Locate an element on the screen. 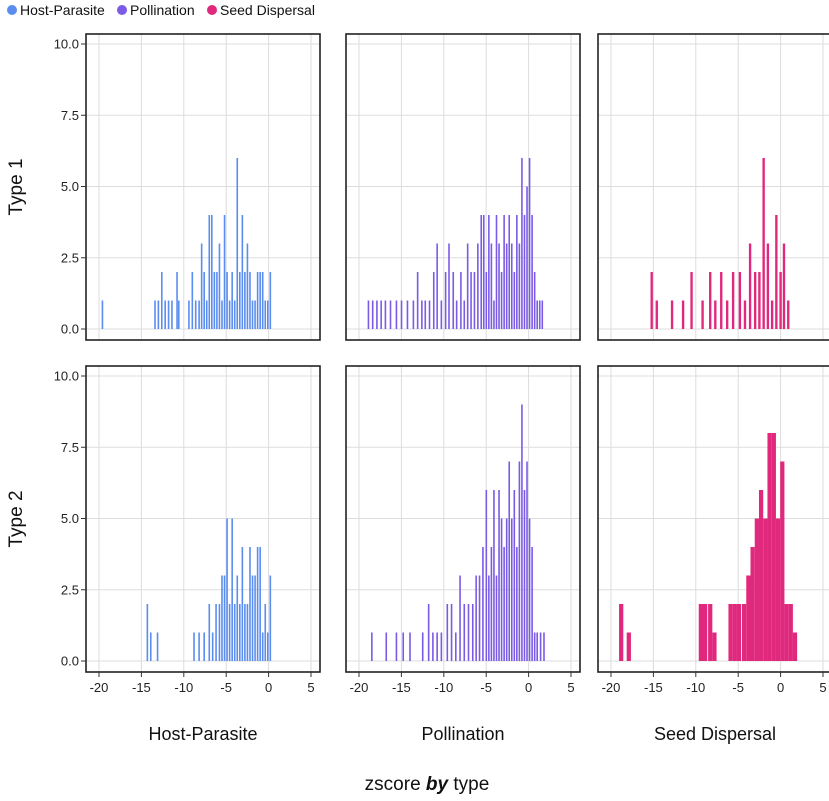  legend-item-host-parasite: Host-Parasite is located at coordinates (56, 10).